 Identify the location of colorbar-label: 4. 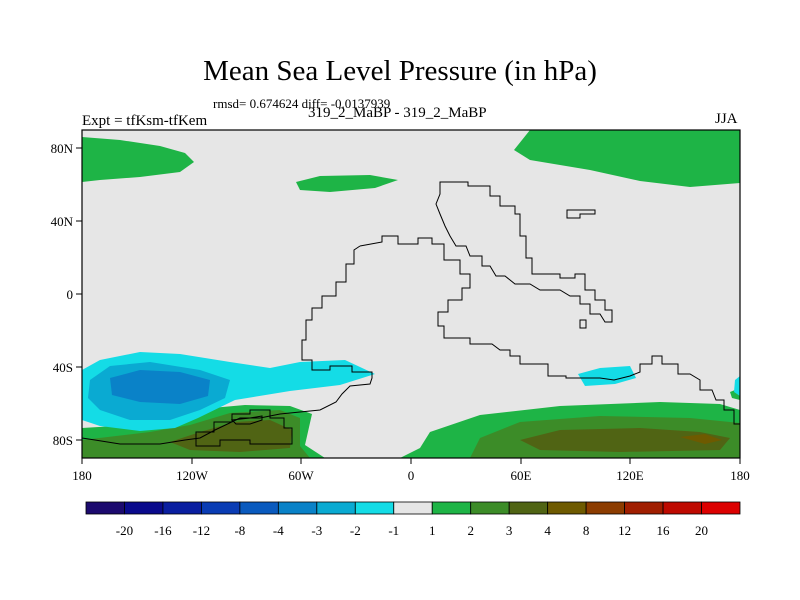
(547, 530).